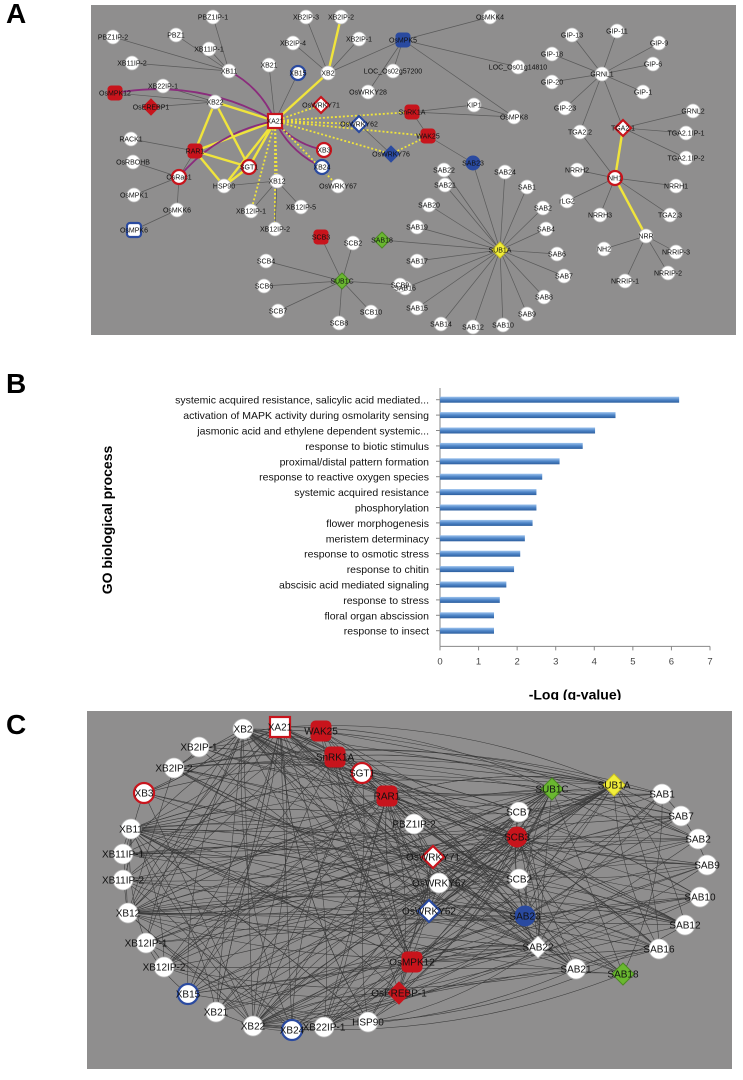  Describe the element at coordinates (485, 902) in the screenshot. I see `net-c-edge-sab22-oswrky71` at that location.